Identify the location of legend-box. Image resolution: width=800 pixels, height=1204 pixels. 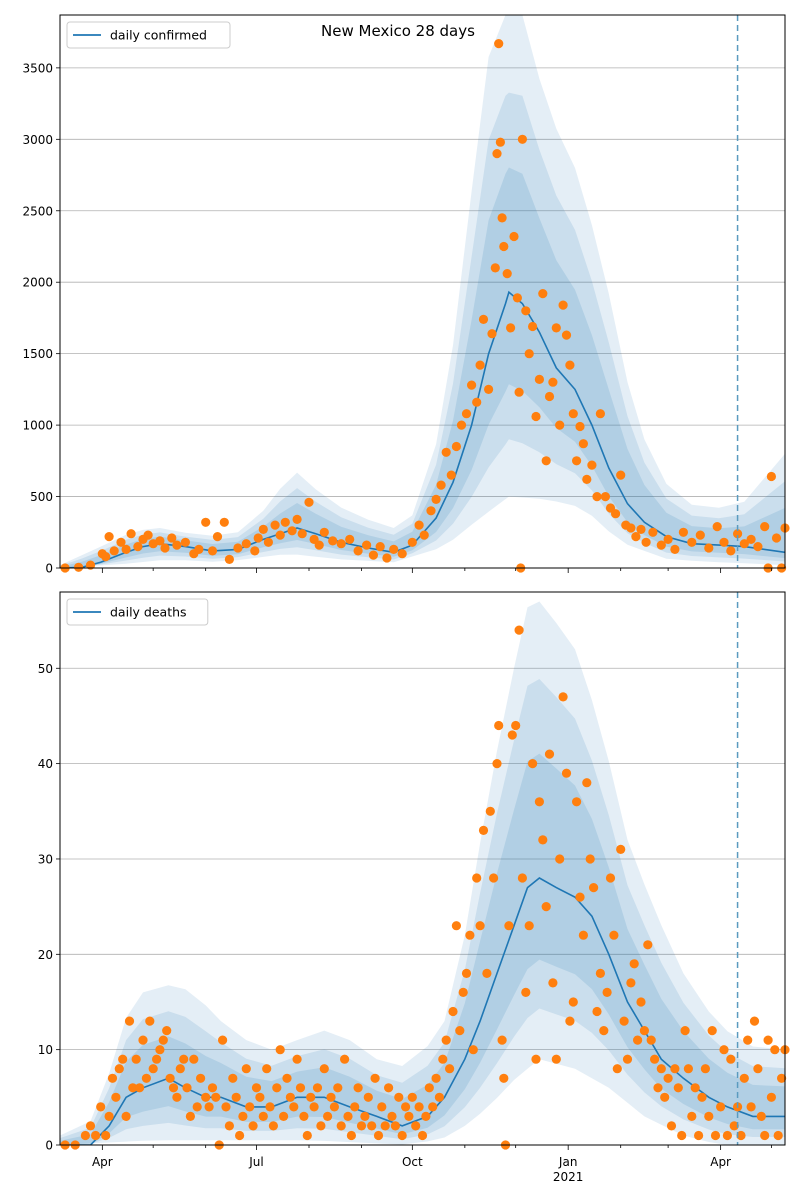
(148, 35).